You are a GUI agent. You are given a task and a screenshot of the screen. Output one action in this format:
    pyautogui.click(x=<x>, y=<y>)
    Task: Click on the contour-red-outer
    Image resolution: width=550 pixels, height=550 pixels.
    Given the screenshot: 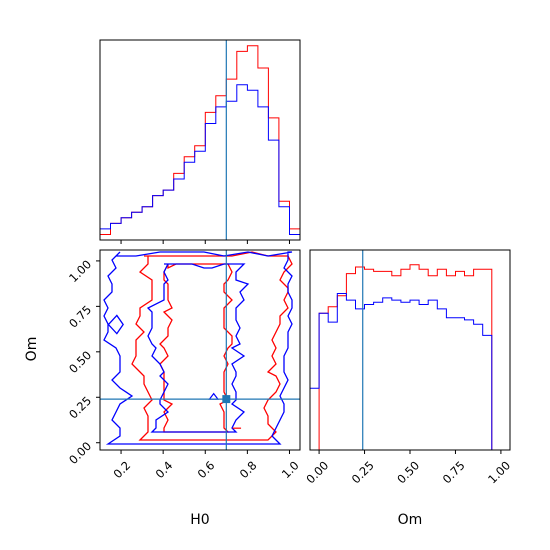 What is the action you would take?
    pyautogui.click(x=212, y=346)
    